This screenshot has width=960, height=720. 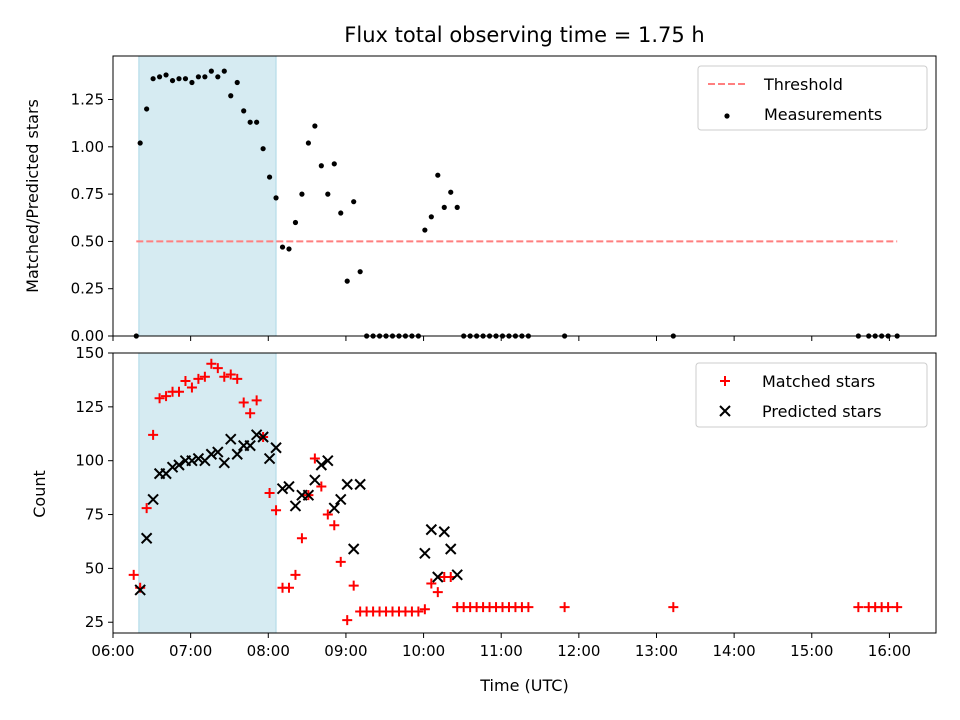 What do you see at coordinates (889, 651) in the screenshot?
I see `x-tick-label: 16:00` at bounding box center [889, 651].